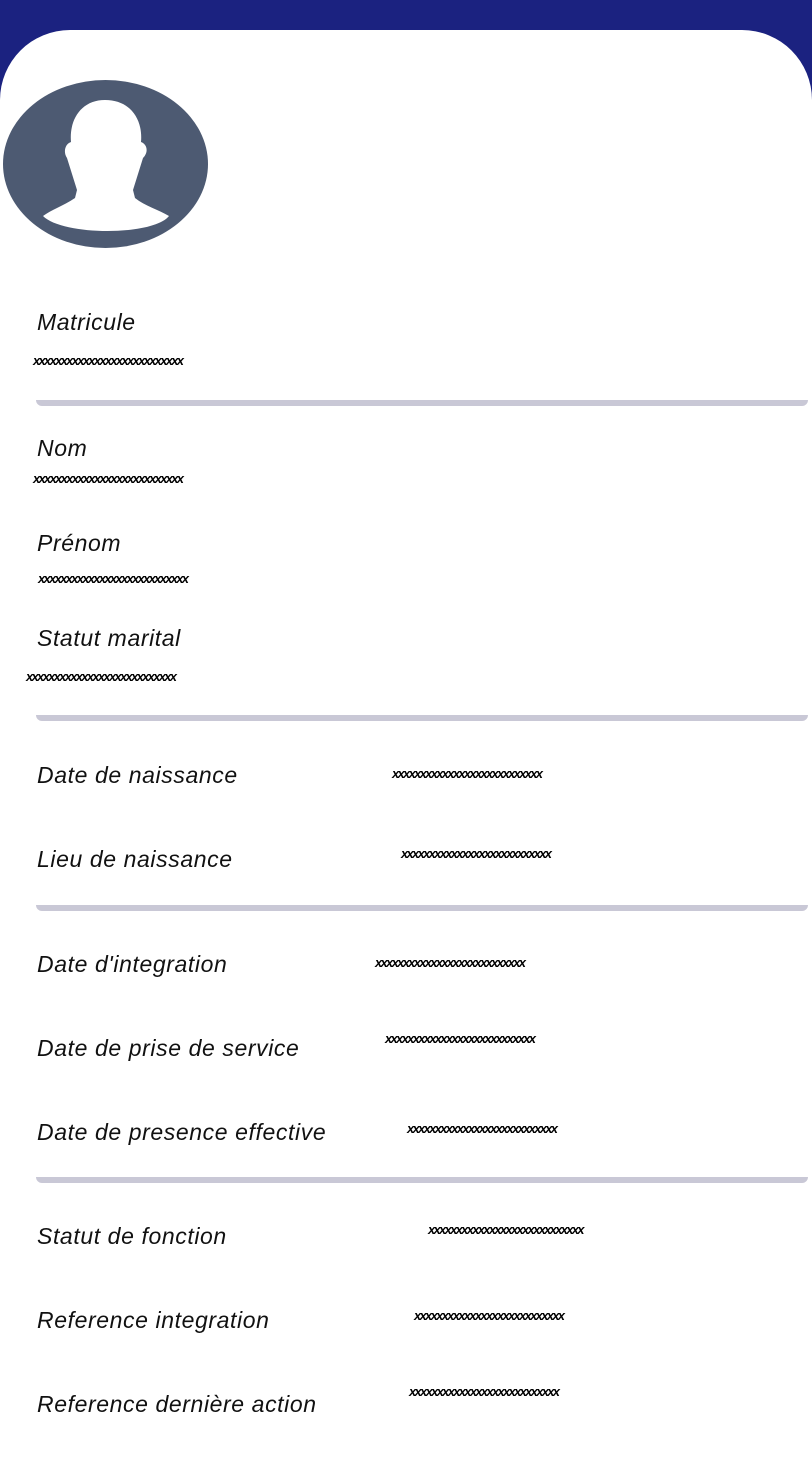 The image size is (812, 1470). I want to click on avatar, so click(105, 164).